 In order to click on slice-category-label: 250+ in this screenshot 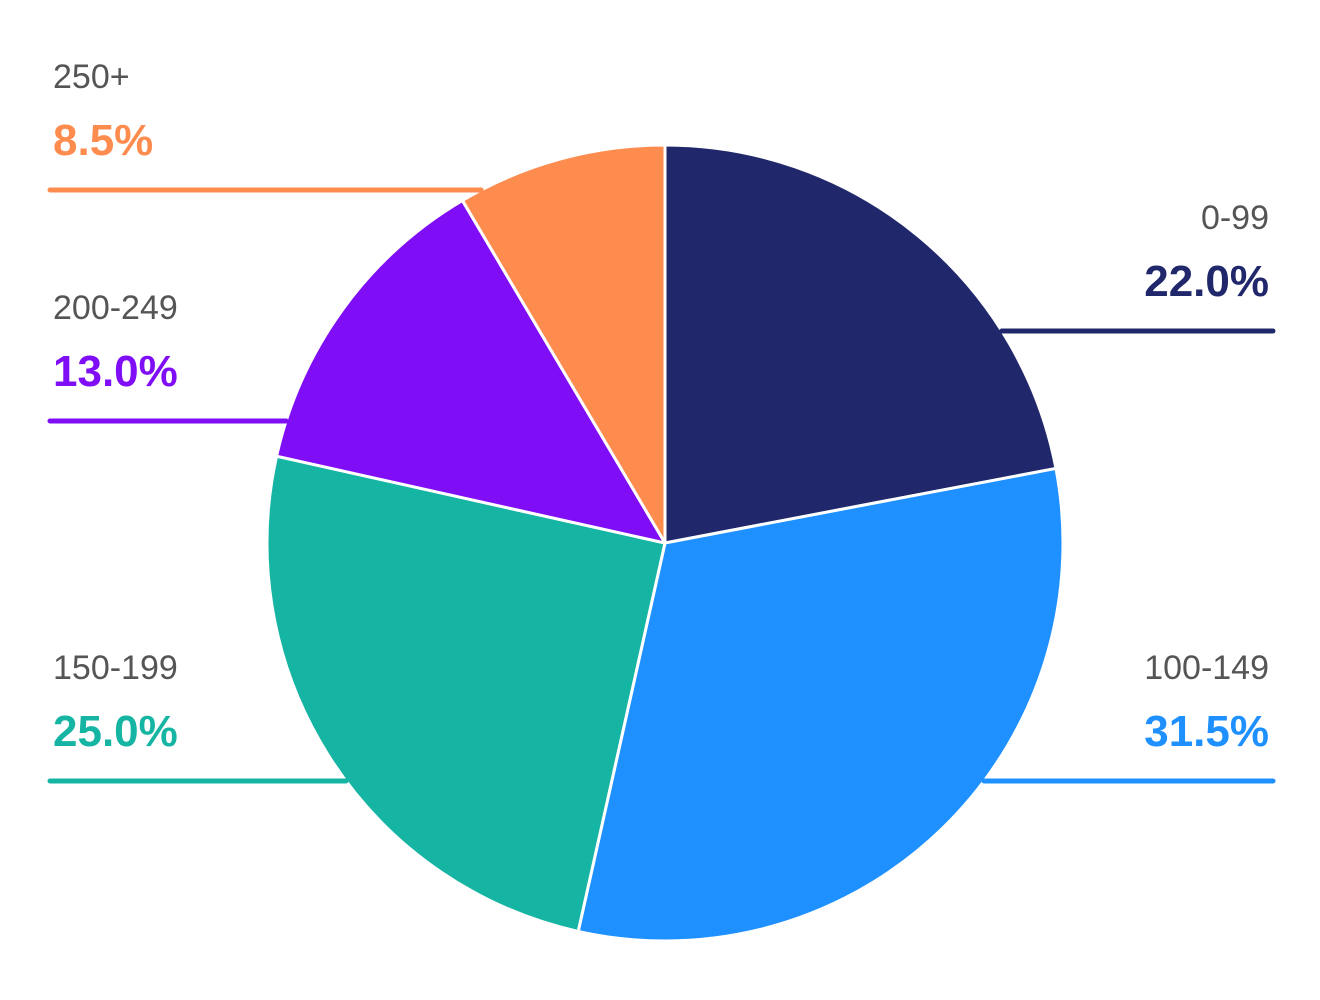, I will do `click(91, 77)`.